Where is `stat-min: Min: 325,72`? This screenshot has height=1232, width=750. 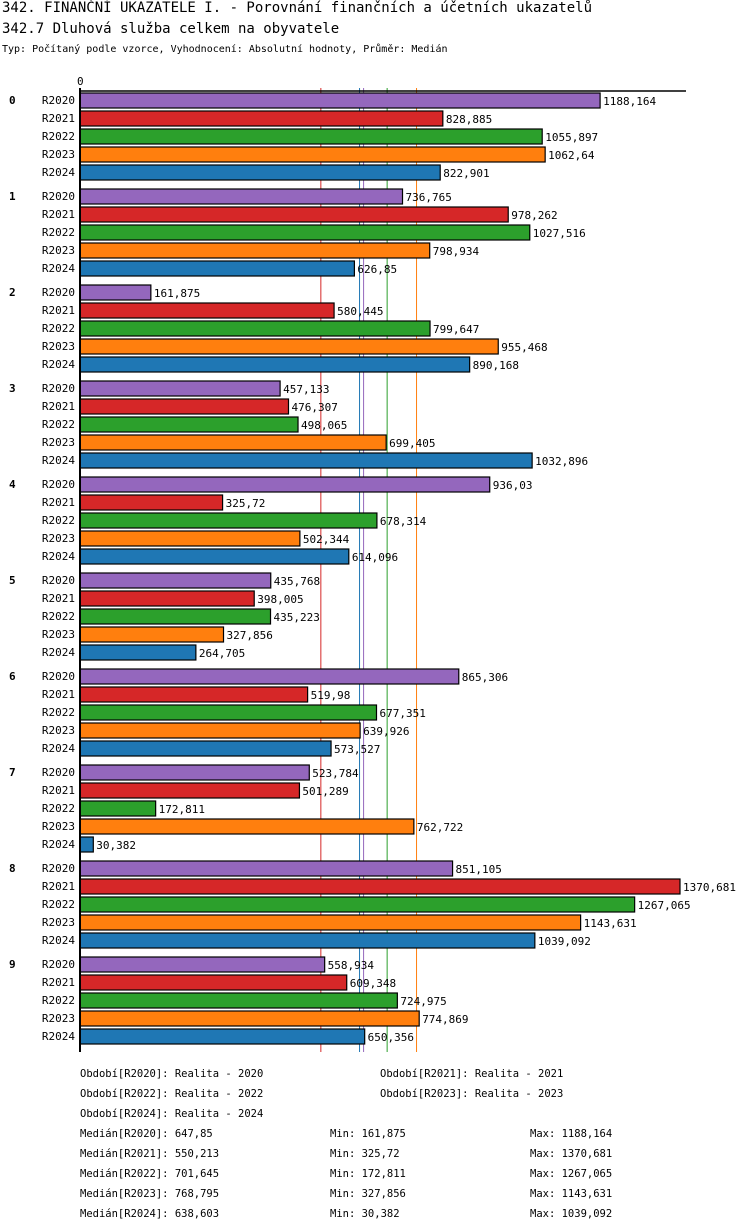 stat-min: Min: 325,72 is located at coordinates (365, 1154).